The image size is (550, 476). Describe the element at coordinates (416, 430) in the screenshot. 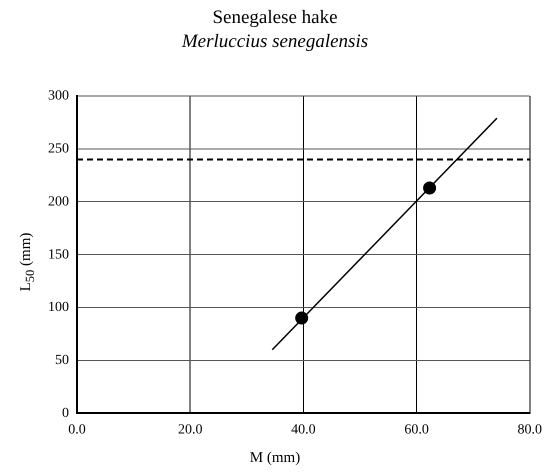

I see `x-tick-label: 60.0` at that location.